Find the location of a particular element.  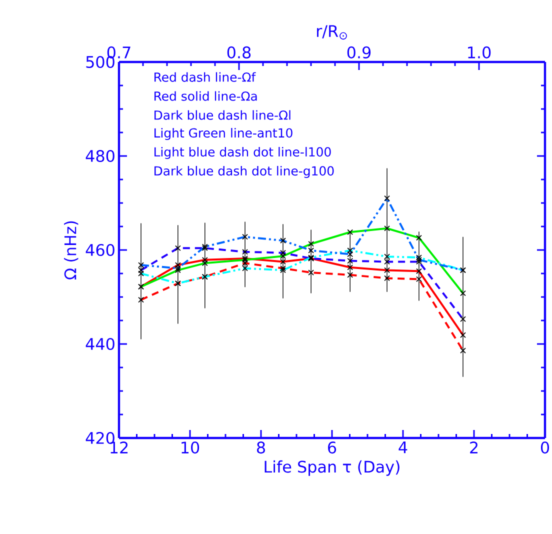

y-tick-label: 420 is located at coordinates (100, 438).